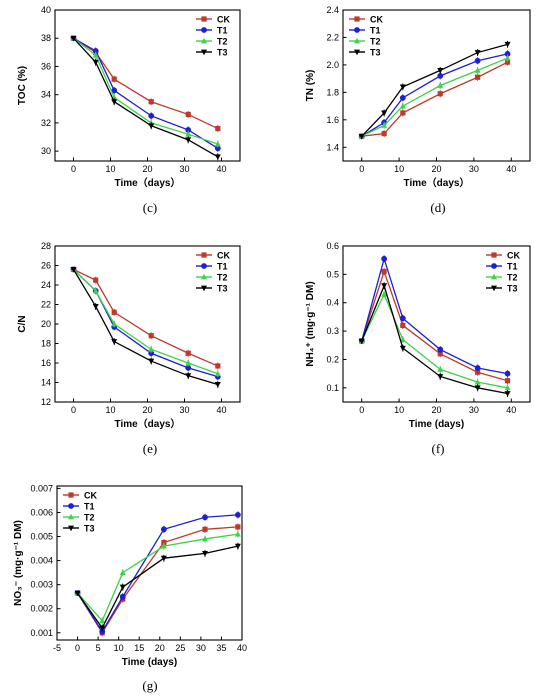 Image resolution: width=550 pixels, height=696 pixels. Describe the element at coordinates (46, 402) in the screenshot. I see `y-tick-label: 12` at that location.